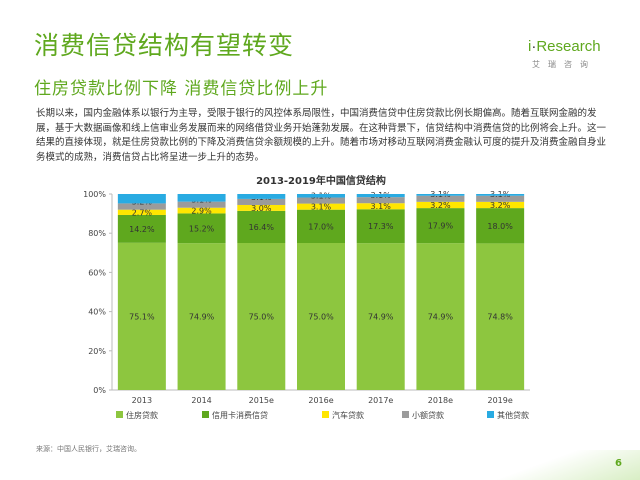 This screenshot has height=480, width=640. I want to click on bar-data-label: 17.0%, so click(321, 226).